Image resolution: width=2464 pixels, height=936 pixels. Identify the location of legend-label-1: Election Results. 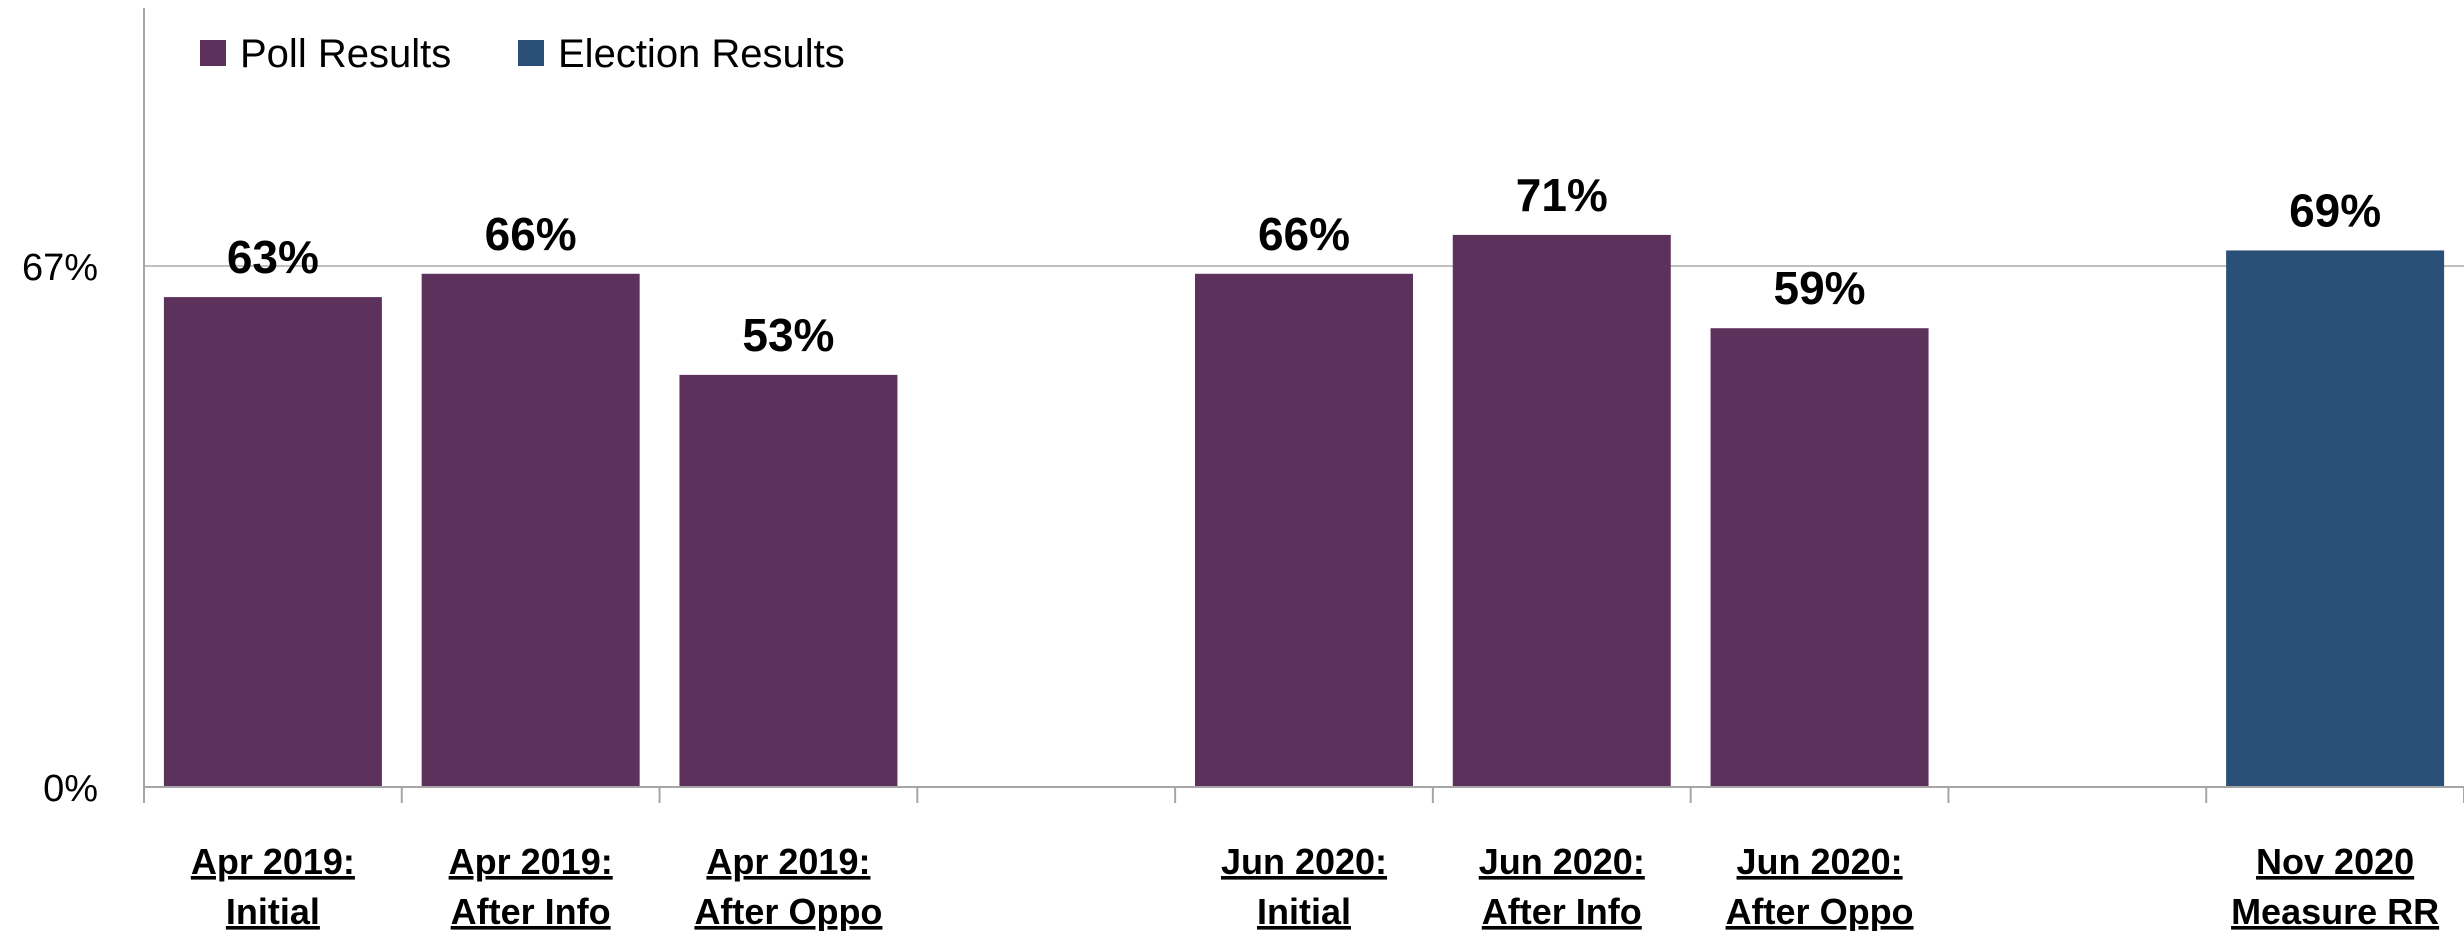
(701, 54).